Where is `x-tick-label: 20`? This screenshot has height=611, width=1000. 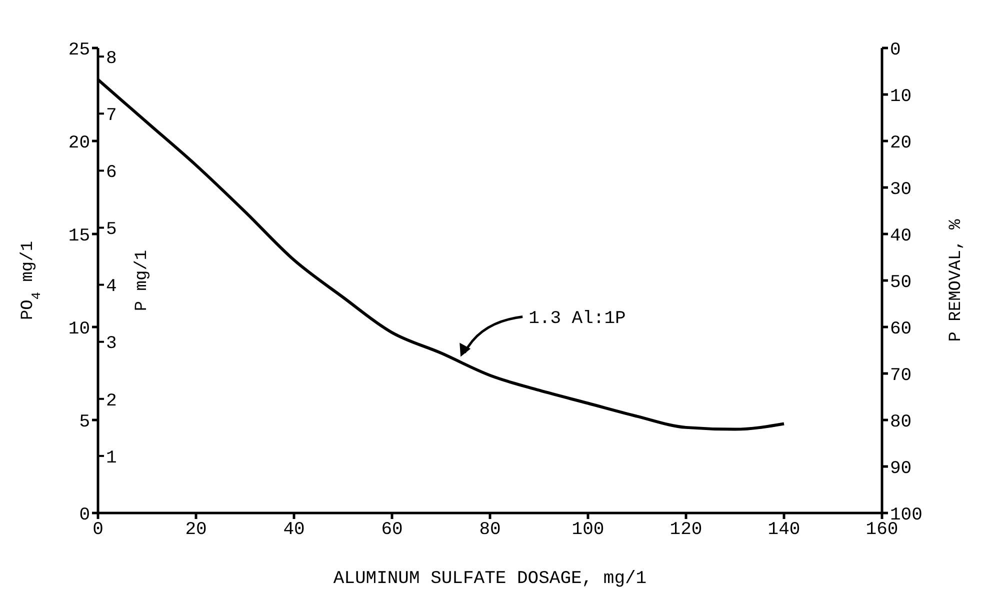 x-tick-label: 20 is located at coordinates (196, 530).